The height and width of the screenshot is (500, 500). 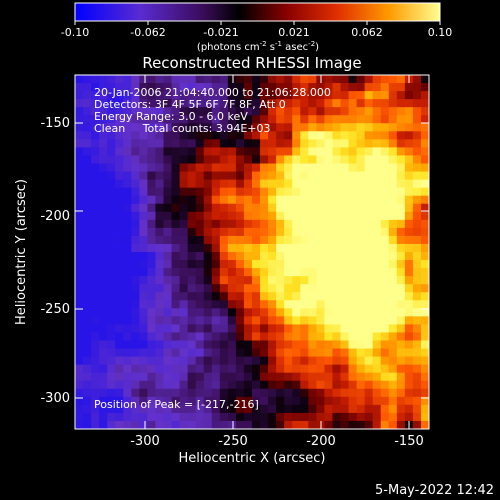 What do you see at coordinates (367, 32) in the screenshot?
I see `colorbar-tick-label: 0.062` at bounding box center [367, 32].